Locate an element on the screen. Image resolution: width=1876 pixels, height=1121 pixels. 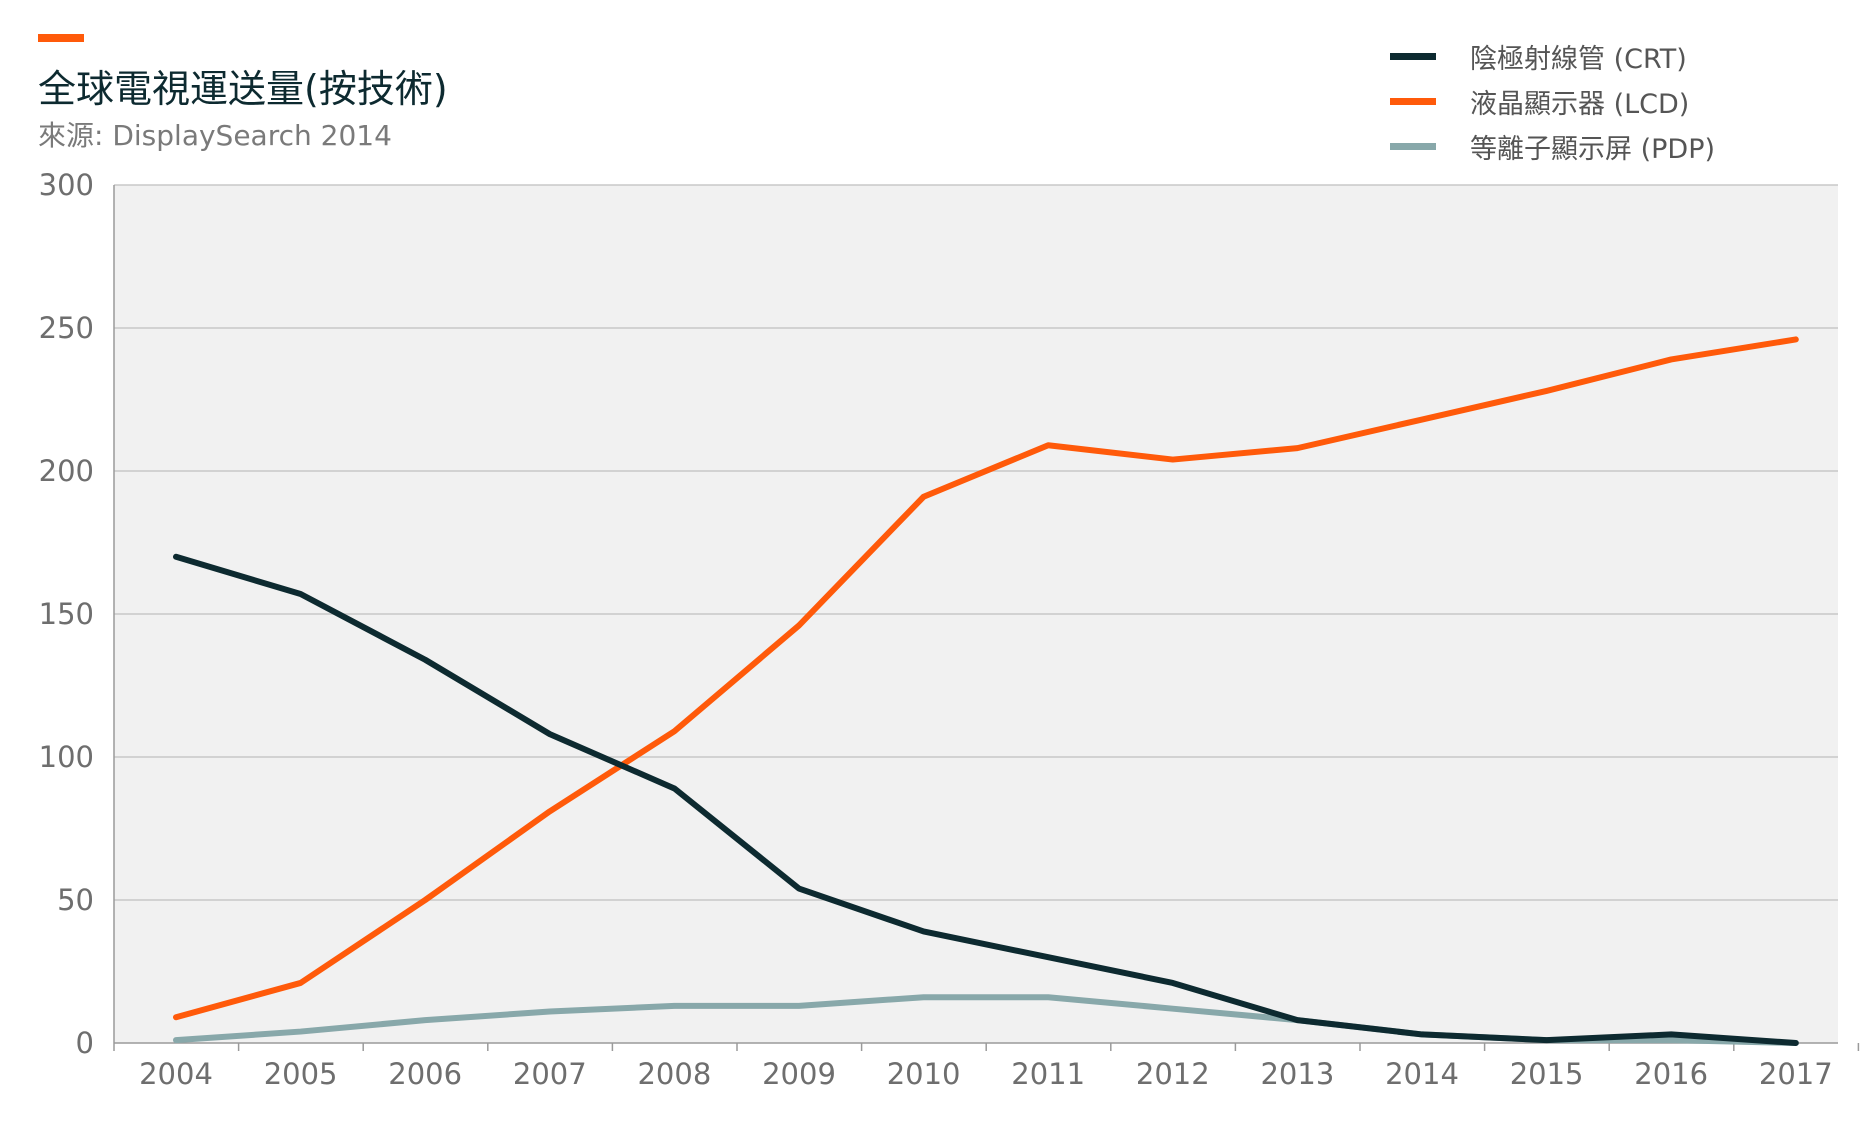
legend-label-pdp: 等離子顯示屏 (PDP) is located at coordinates (1593, 149).